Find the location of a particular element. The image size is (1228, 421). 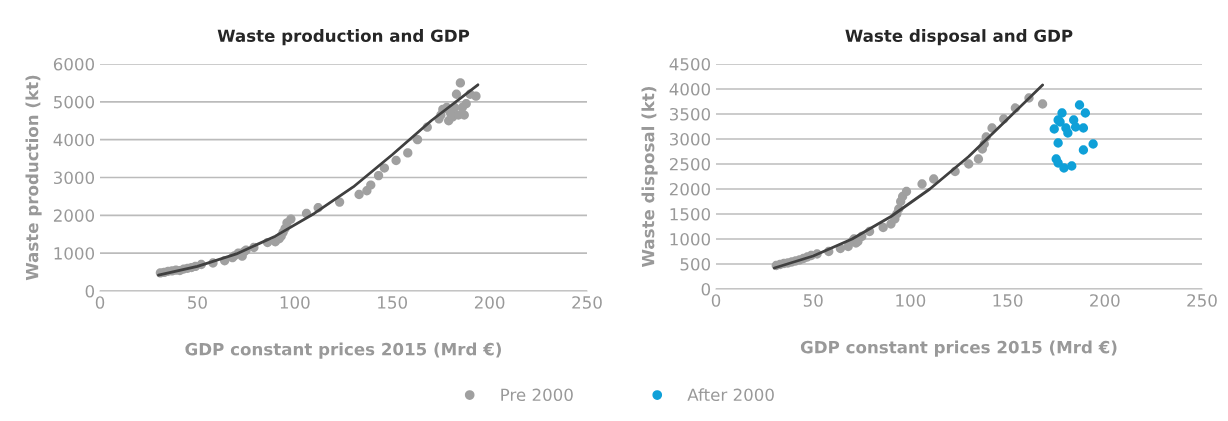

legend-label: Pre 2000 is located at coordinates (537, 395).